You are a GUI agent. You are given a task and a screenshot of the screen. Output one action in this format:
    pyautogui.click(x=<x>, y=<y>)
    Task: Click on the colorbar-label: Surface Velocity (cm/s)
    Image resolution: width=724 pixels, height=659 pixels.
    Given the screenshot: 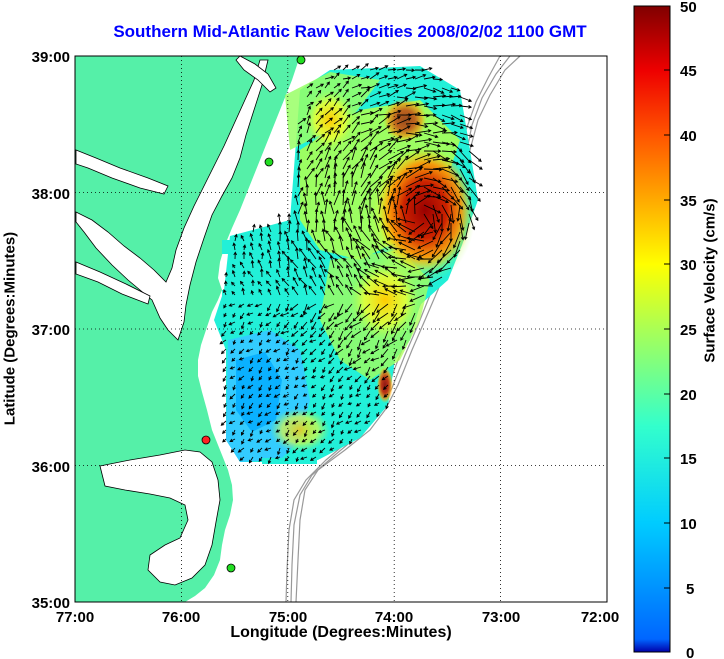 What is the action you would take?
    pyautogui.click(x=710, y=280)
    